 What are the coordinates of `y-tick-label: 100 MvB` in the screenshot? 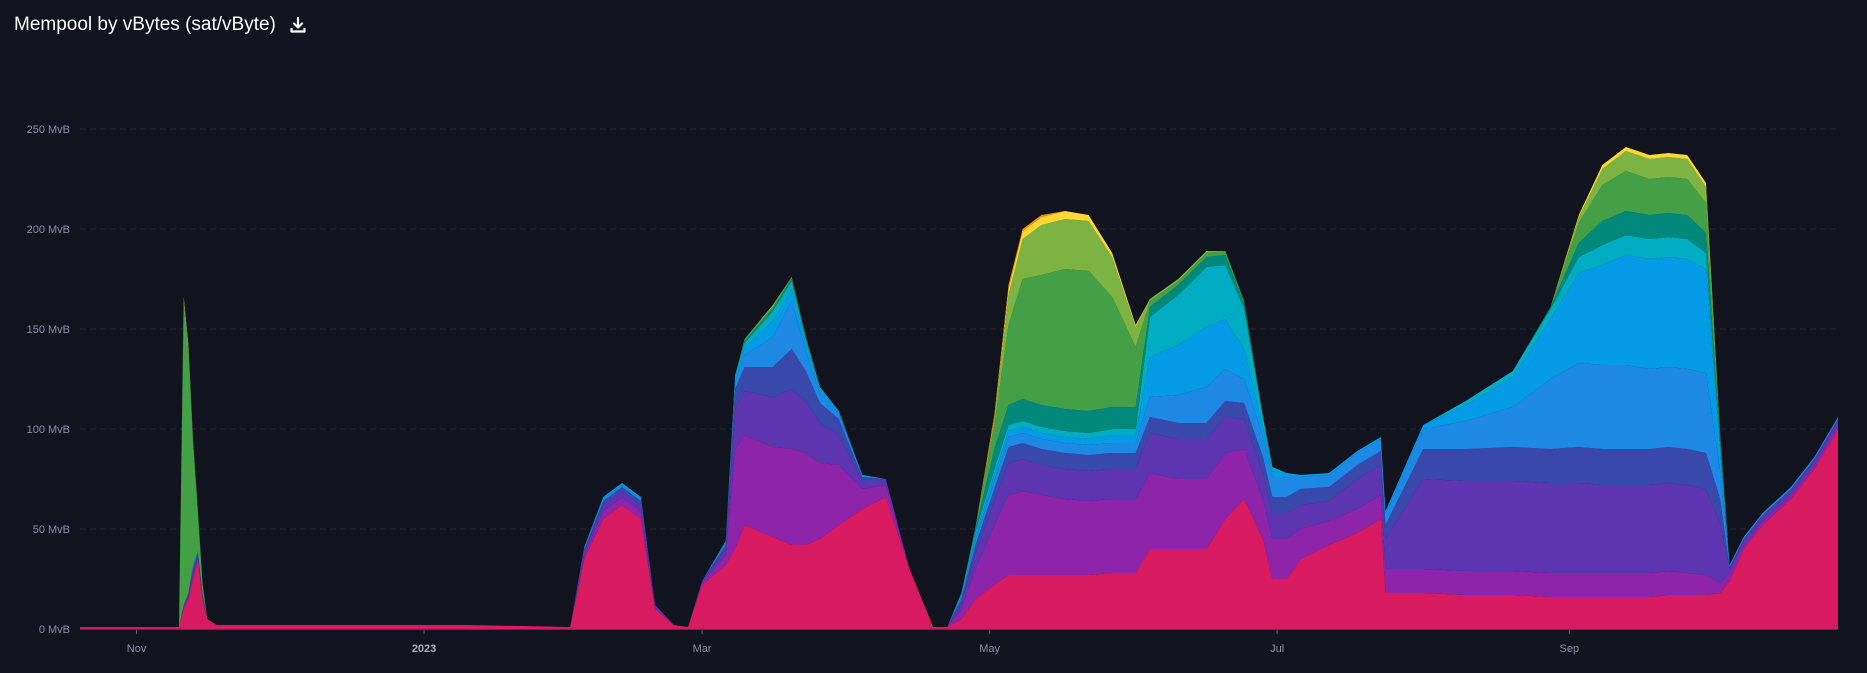 It's located at (48, 430).